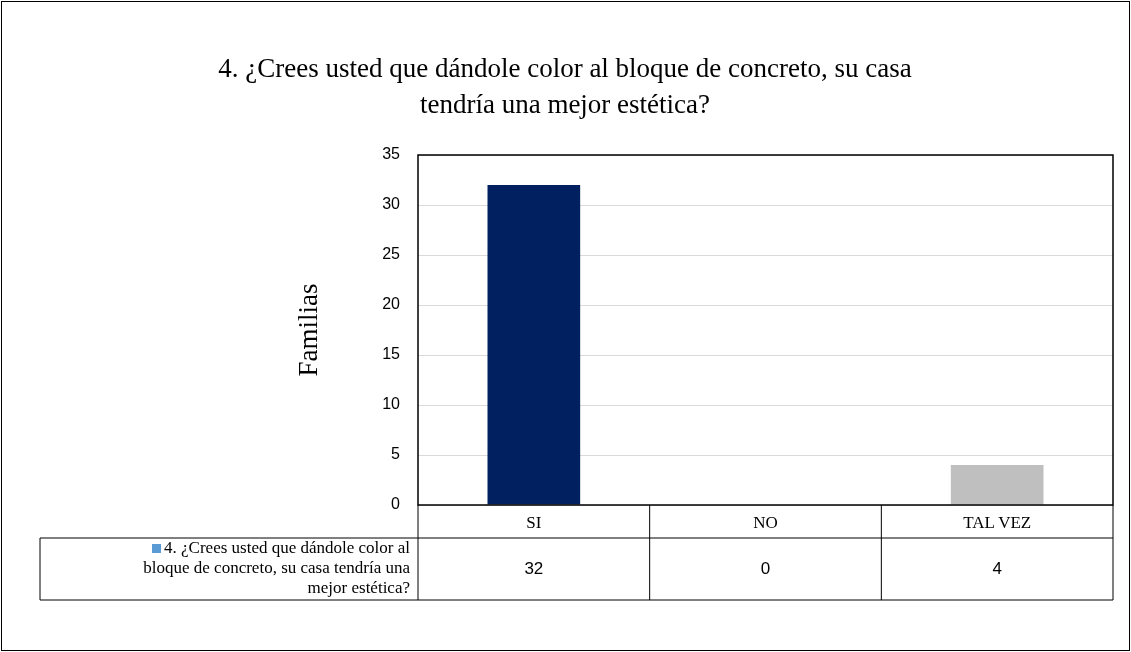 Image resolution: width=1131 pixels, height=652 pixels. I want to click on y-tick-label: 10, so click(391, 404).